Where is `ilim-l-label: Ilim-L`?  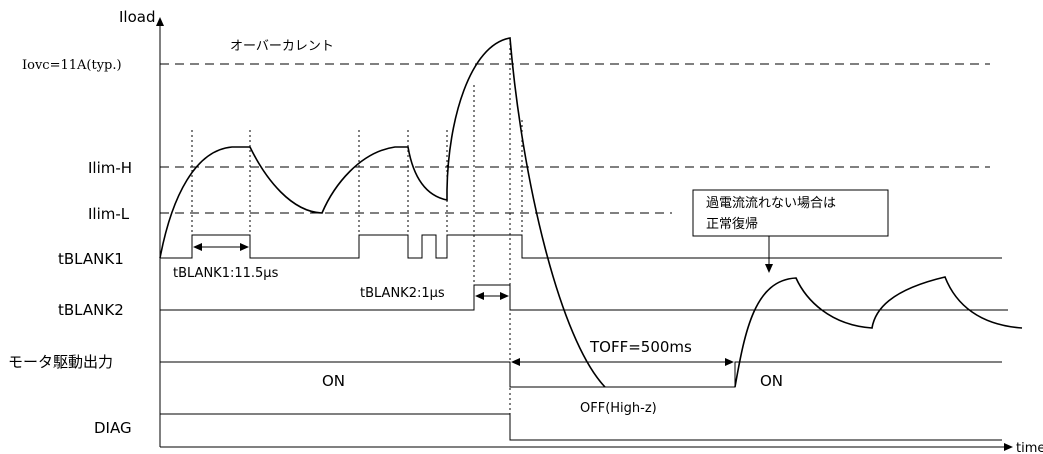
ilim-l-label: Ilim-L is located at coordinates (109, 214).